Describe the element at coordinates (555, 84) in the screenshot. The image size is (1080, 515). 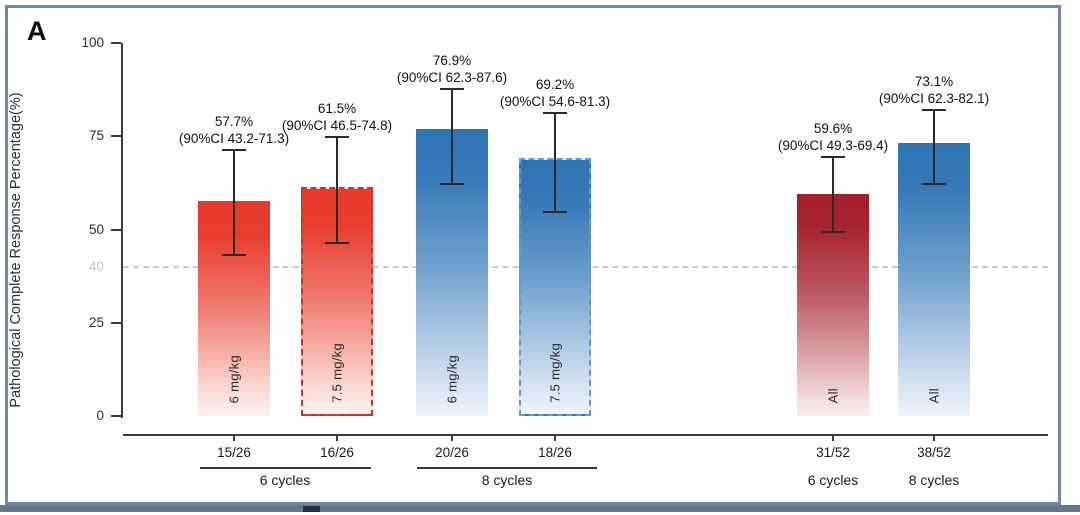
I see `bar-value-label: 69.2%` at that location.